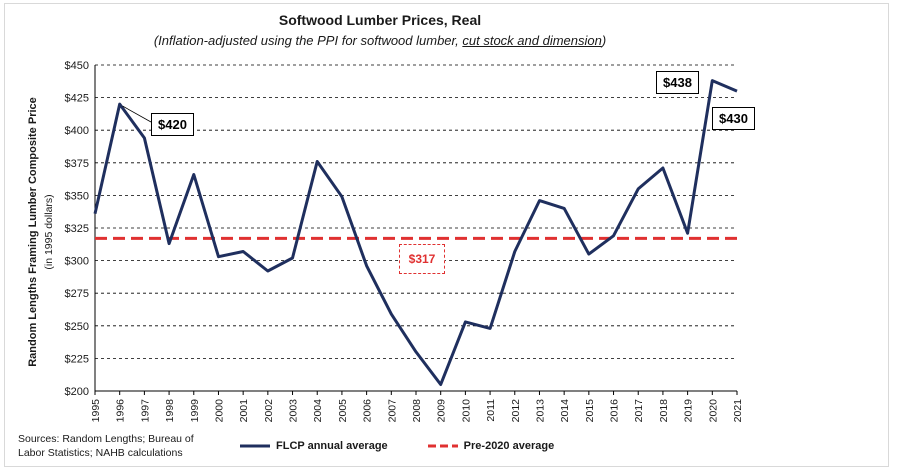 This screenshot has height=472, width=918. What do you see at coordinates (170, 411) in the screenshot?
I see `x-tick-label: 1998` at bounding box center [170, 411].